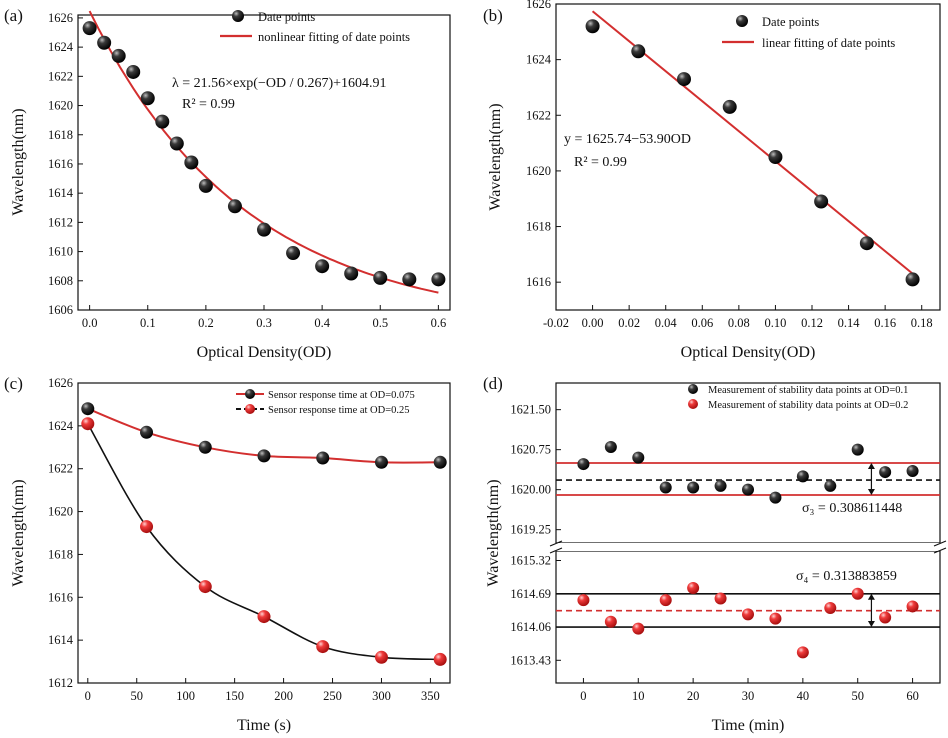 The width and height of the screenshot is (948, 738). Describe the element at coordinates (849, 323) in the screenshot. I see `x-tick-label-b-8: 0.14` at that location.